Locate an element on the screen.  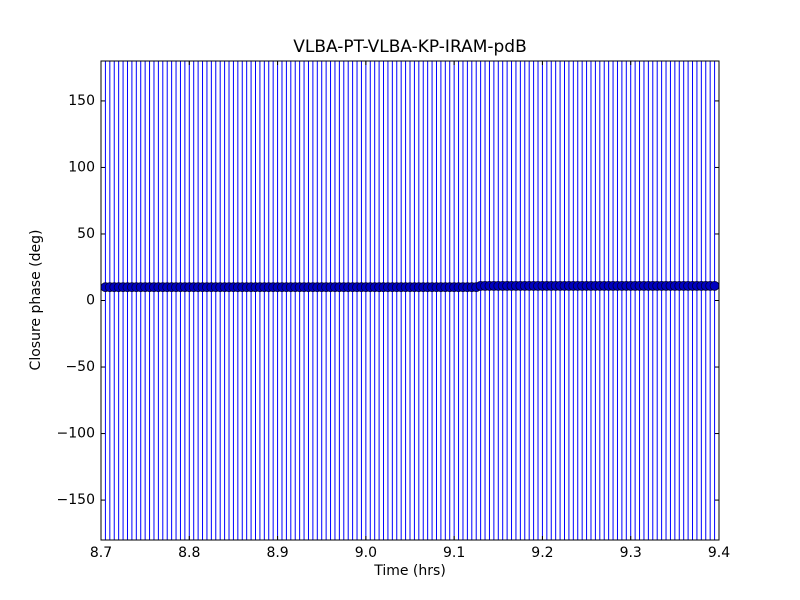
x-axis-label: Time (hrs) is located at coordinates (409, 571).